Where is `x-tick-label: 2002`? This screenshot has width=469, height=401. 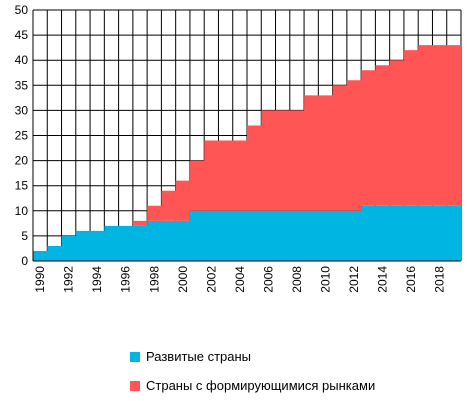 x-tick-label: 2002 is located at coordinates (211, 279).